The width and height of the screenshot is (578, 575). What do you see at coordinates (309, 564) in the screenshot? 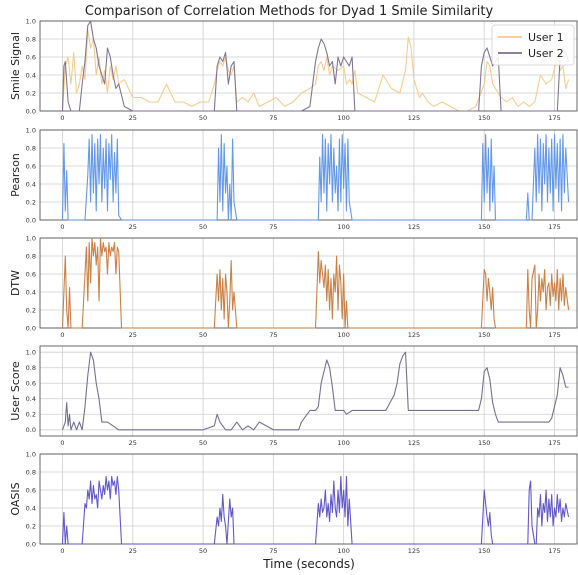
I see `x-axis-label: Time (seconds)` at bounding box center [309, 564].